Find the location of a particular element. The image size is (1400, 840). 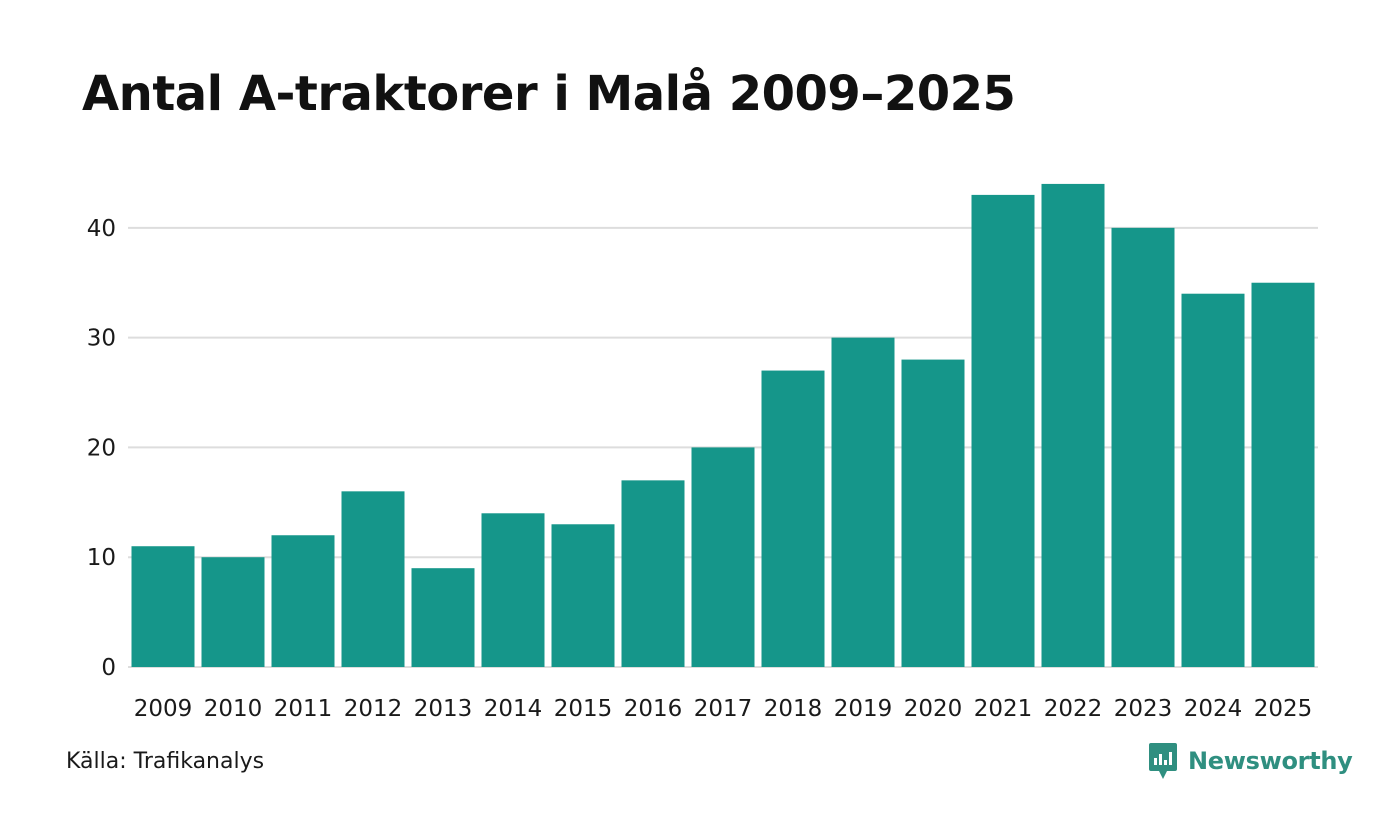

x-tick-label: 2015 is located at coordinates (583, 709).